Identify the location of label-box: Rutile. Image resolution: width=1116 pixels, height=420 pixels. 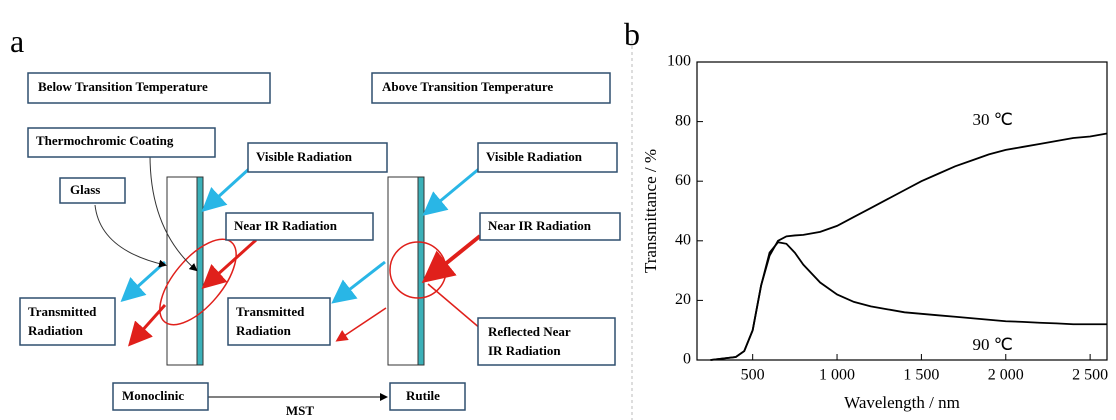
(427, 396).